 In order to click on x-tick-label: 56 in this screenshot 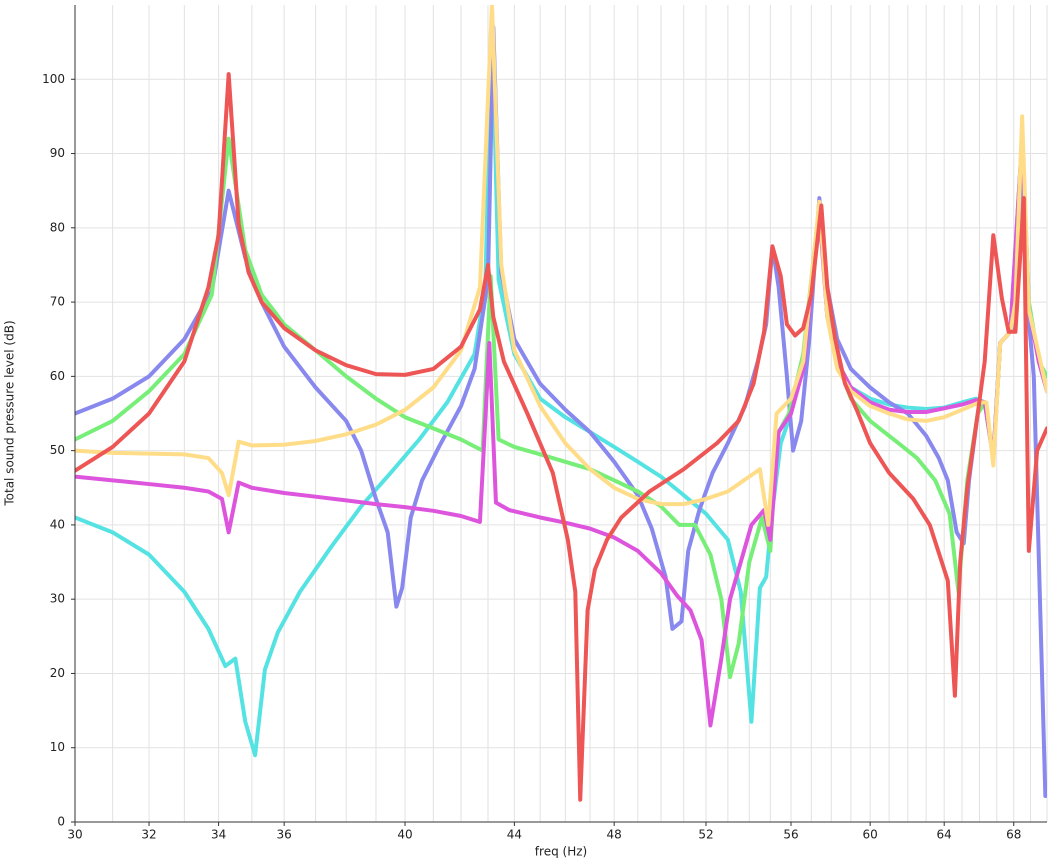, I will do `click(790, 835)`.